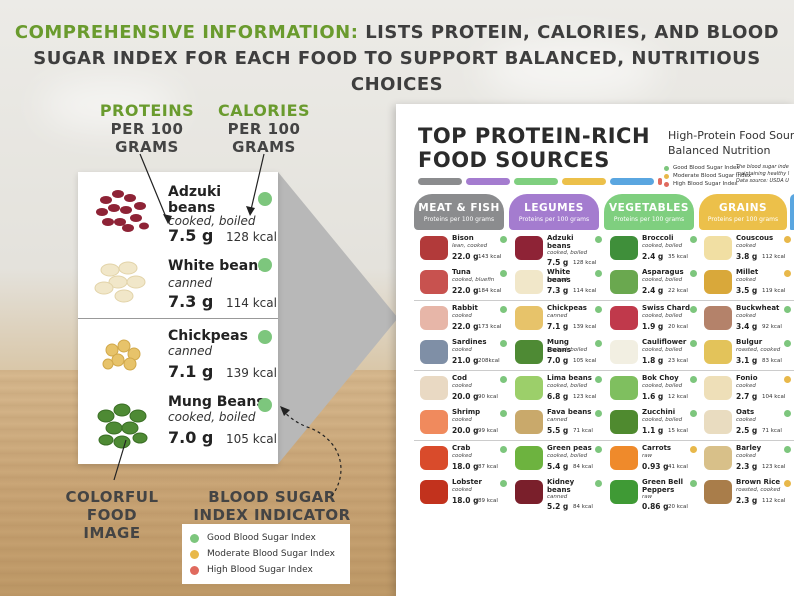  Describe the element at coordinates (464, 285) in the screenshot. I see `poster-food-item: Tuna cooked, bluefin 22.0 g 184 kcal` at that location.